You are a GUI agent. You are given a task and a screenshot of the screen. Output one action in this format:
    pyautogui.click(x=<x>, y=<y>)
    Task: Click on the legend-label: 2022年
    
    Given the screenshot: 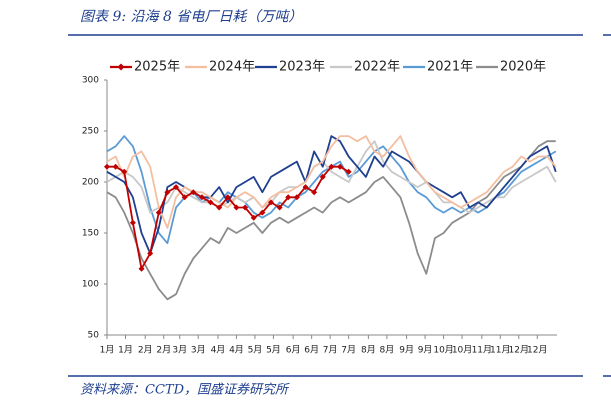 What is the action you would take?
    pyautogui.click(x=377, y=67)
    